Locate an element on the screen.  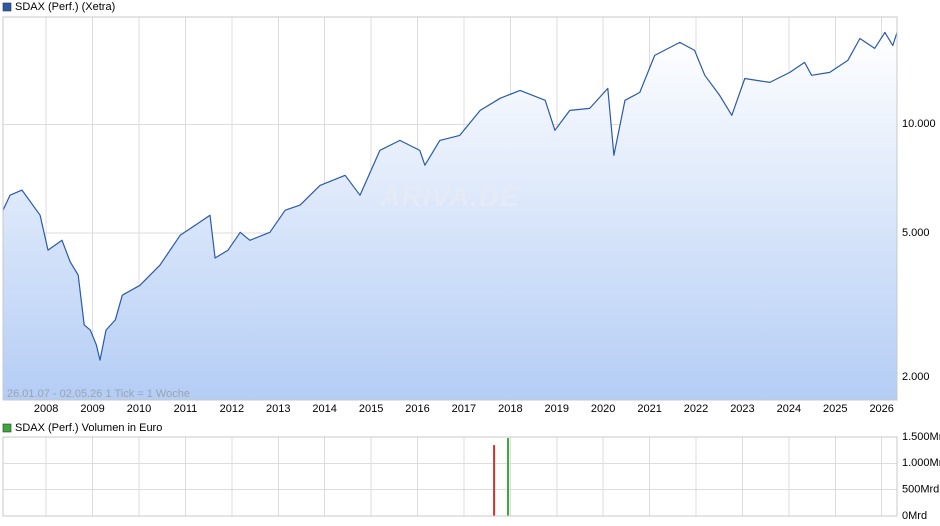
x-tick-label: 2010 is located at coordinates (139, 409).